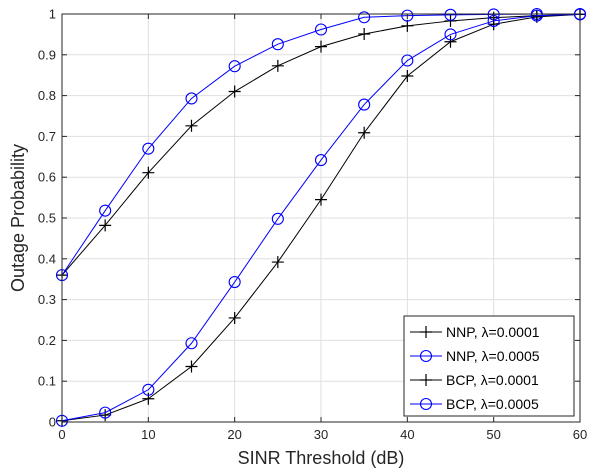 Image resolution: width=590 pixels, height=470 pixels. Describe the element at coordinates (52, 14) in the screenshot. I see `y-tick-label: 1` at that location.